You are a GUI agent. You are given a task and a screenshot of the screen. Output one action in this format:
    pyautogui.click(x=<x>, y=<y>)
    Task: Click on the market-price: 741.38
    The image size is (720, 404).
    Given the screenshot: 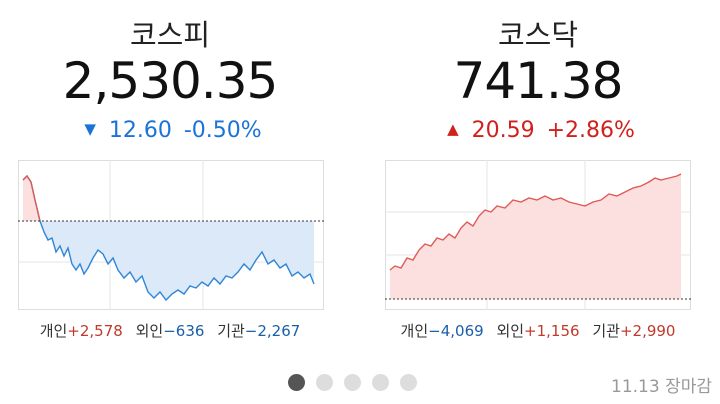 What is the action you would take?
    pyautogui.click(x=538, y=81)
    